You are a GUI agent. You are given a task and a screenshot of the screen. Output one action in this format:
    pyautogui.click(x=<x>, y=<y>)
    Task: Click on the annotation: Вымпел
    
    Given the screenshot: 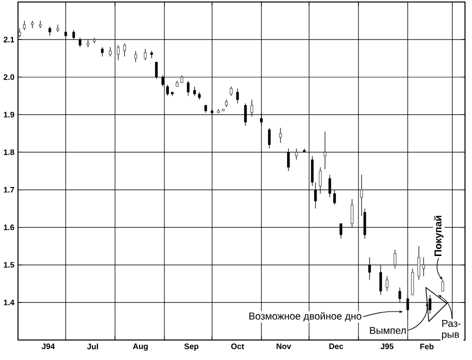 What is the action you would take?
    pyautogui.click(x=388, y=330)
    